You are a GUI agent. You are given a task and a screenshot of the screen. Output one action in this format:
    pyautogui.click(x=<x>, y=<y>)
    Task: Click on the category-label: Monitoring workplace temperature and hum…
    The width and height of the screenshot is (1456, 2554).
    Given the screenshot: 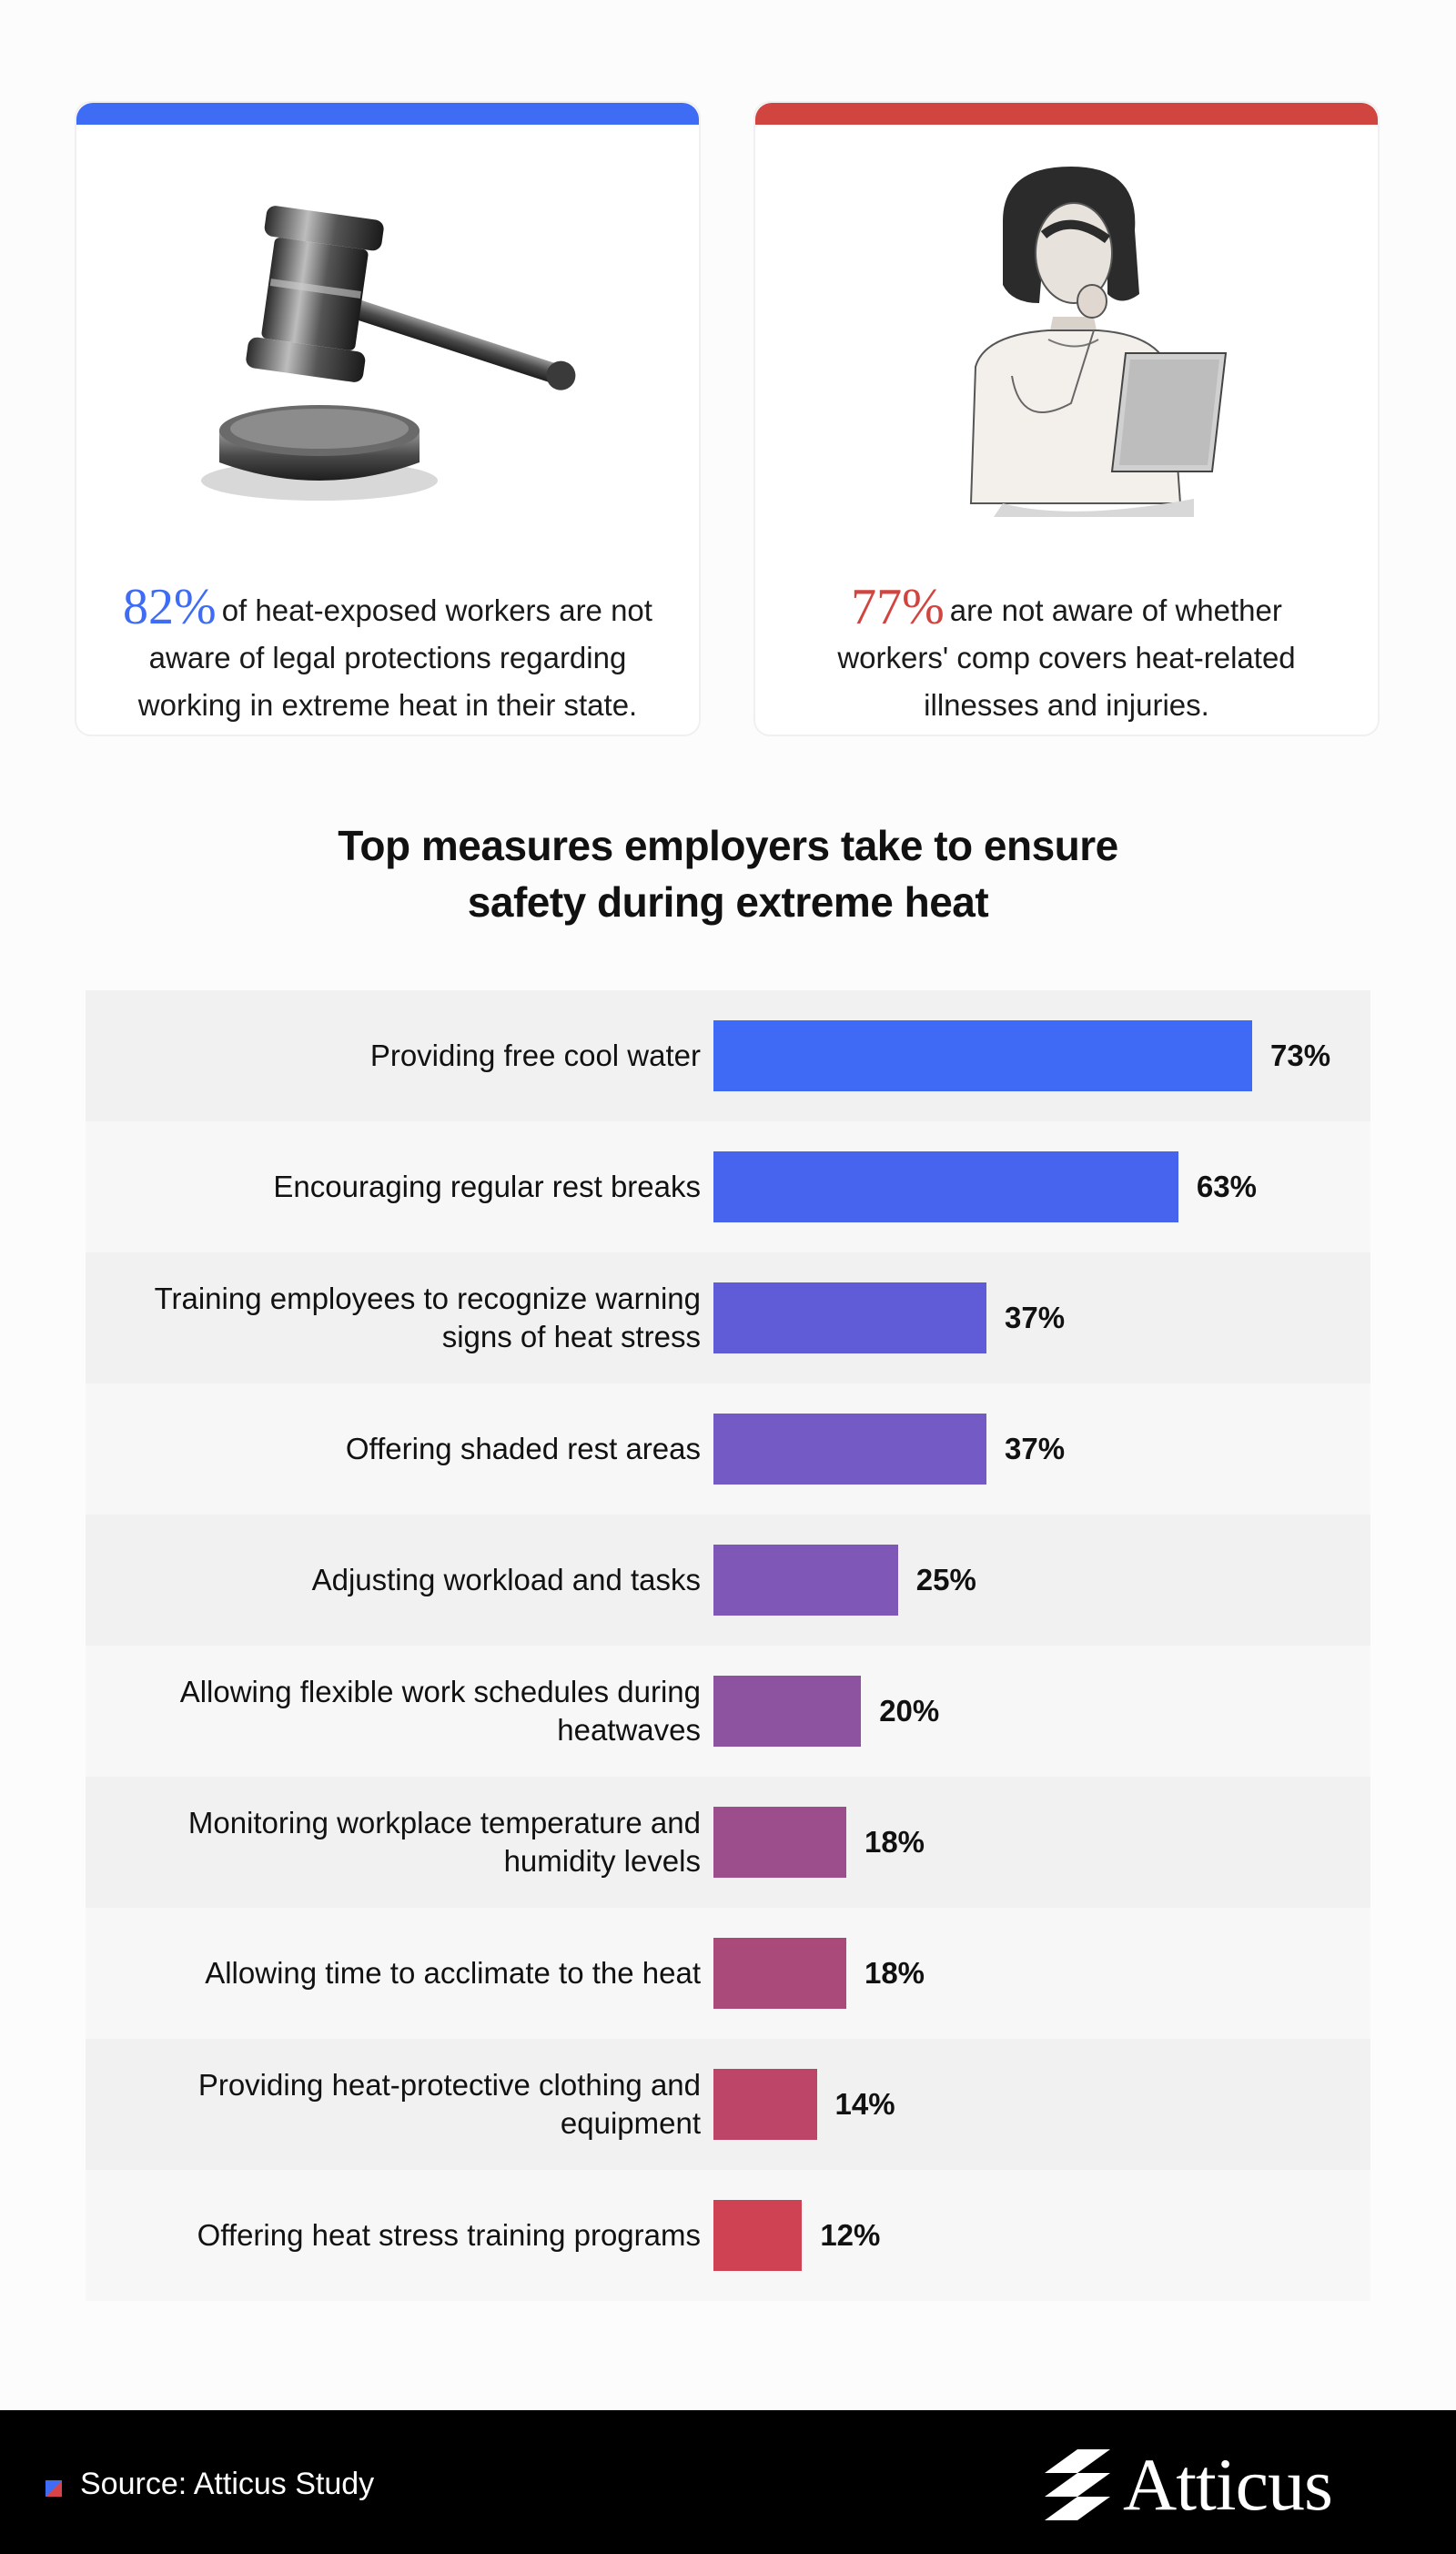 What is the action you would take?
    pyautogui.click(x=444, y=1842)
    